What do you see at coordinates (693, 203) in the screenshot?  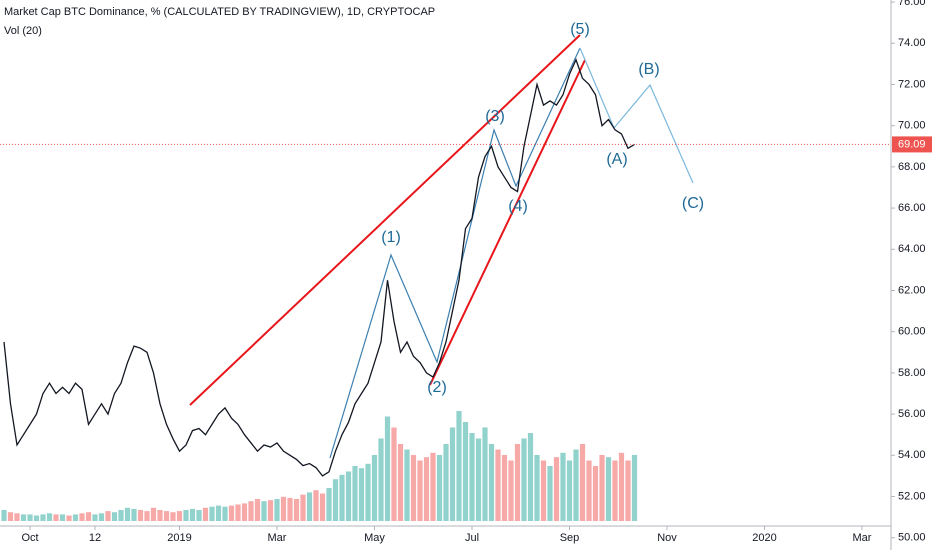 I see `wave-label: (C)` at bounding box center [693, 203].